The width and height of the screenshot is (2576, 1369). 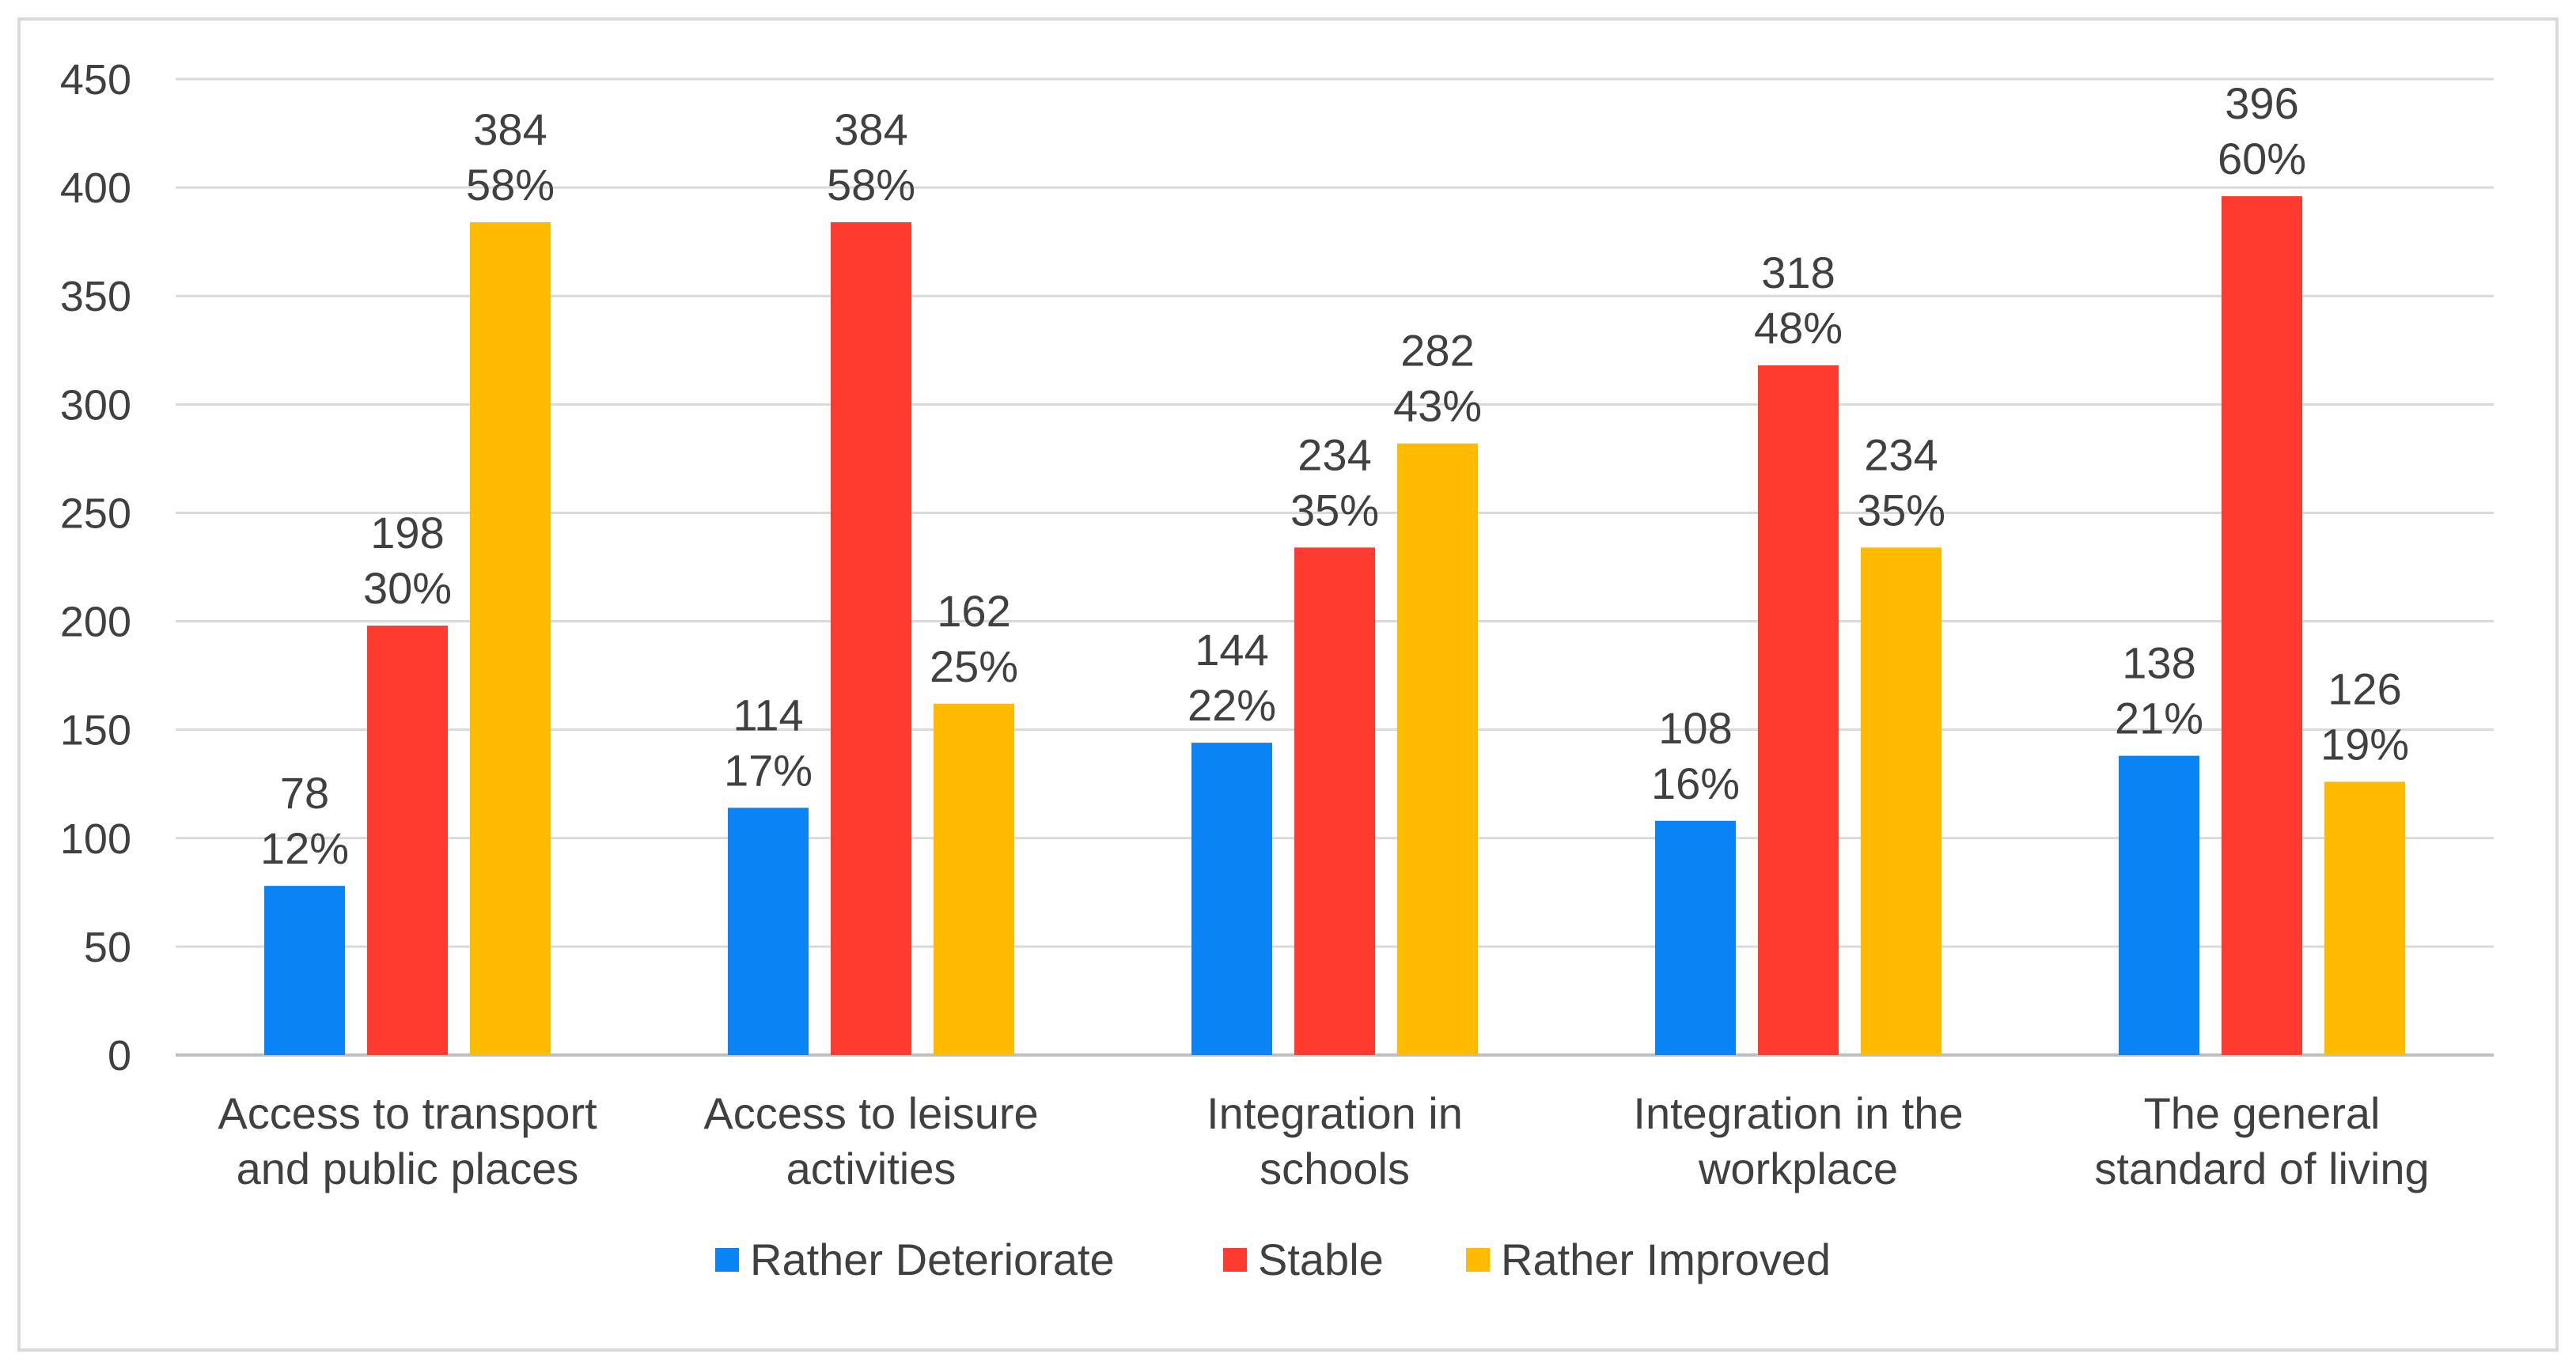 What do you see at coordinates (304, 793) in the screenshot?
I see `data-label-value: 78` at bounding box center [304, 793].